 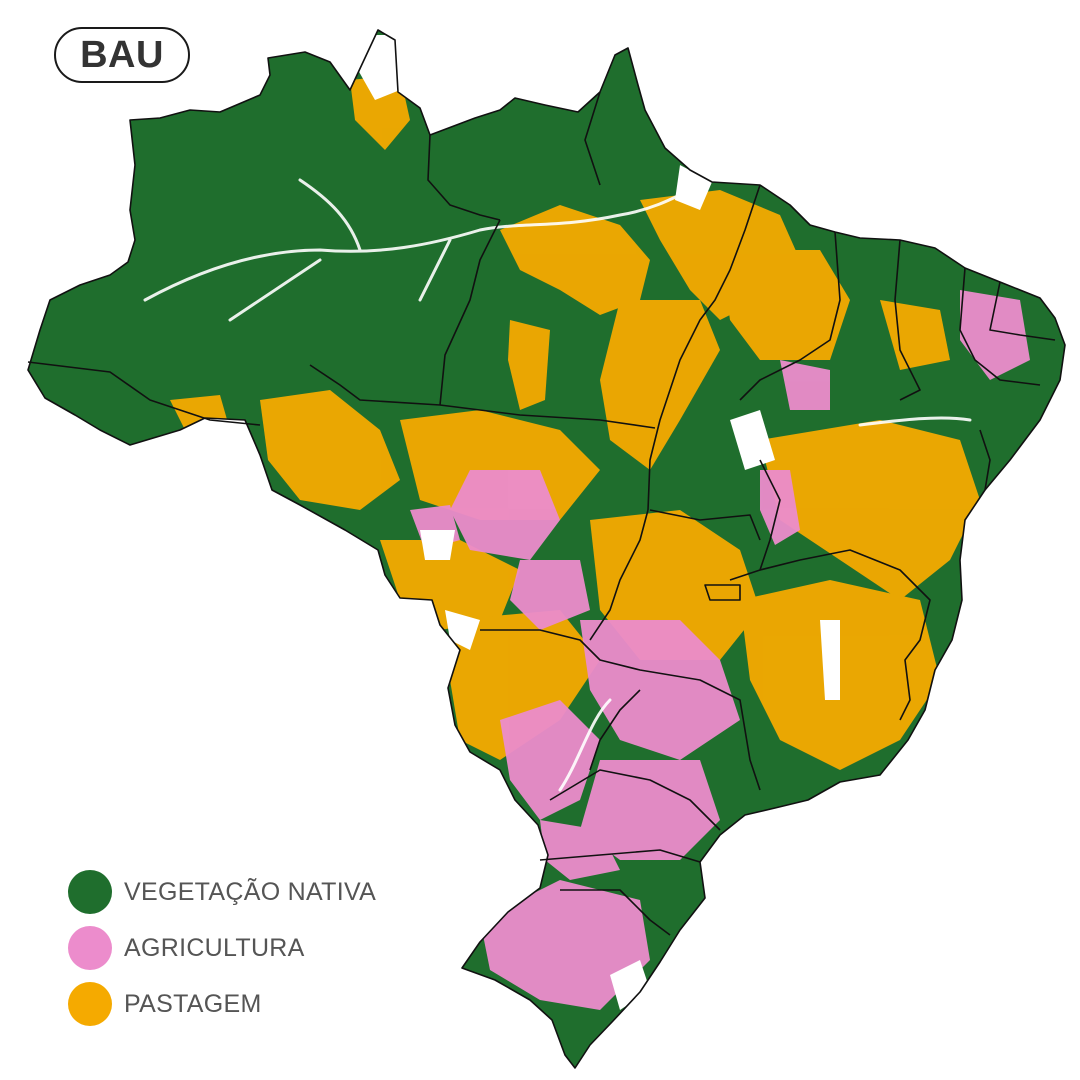 What do you see at coordinates (90, 948) in the screenshot?
I see `legend-dot-agriculture` at bounding box center [90, 948].